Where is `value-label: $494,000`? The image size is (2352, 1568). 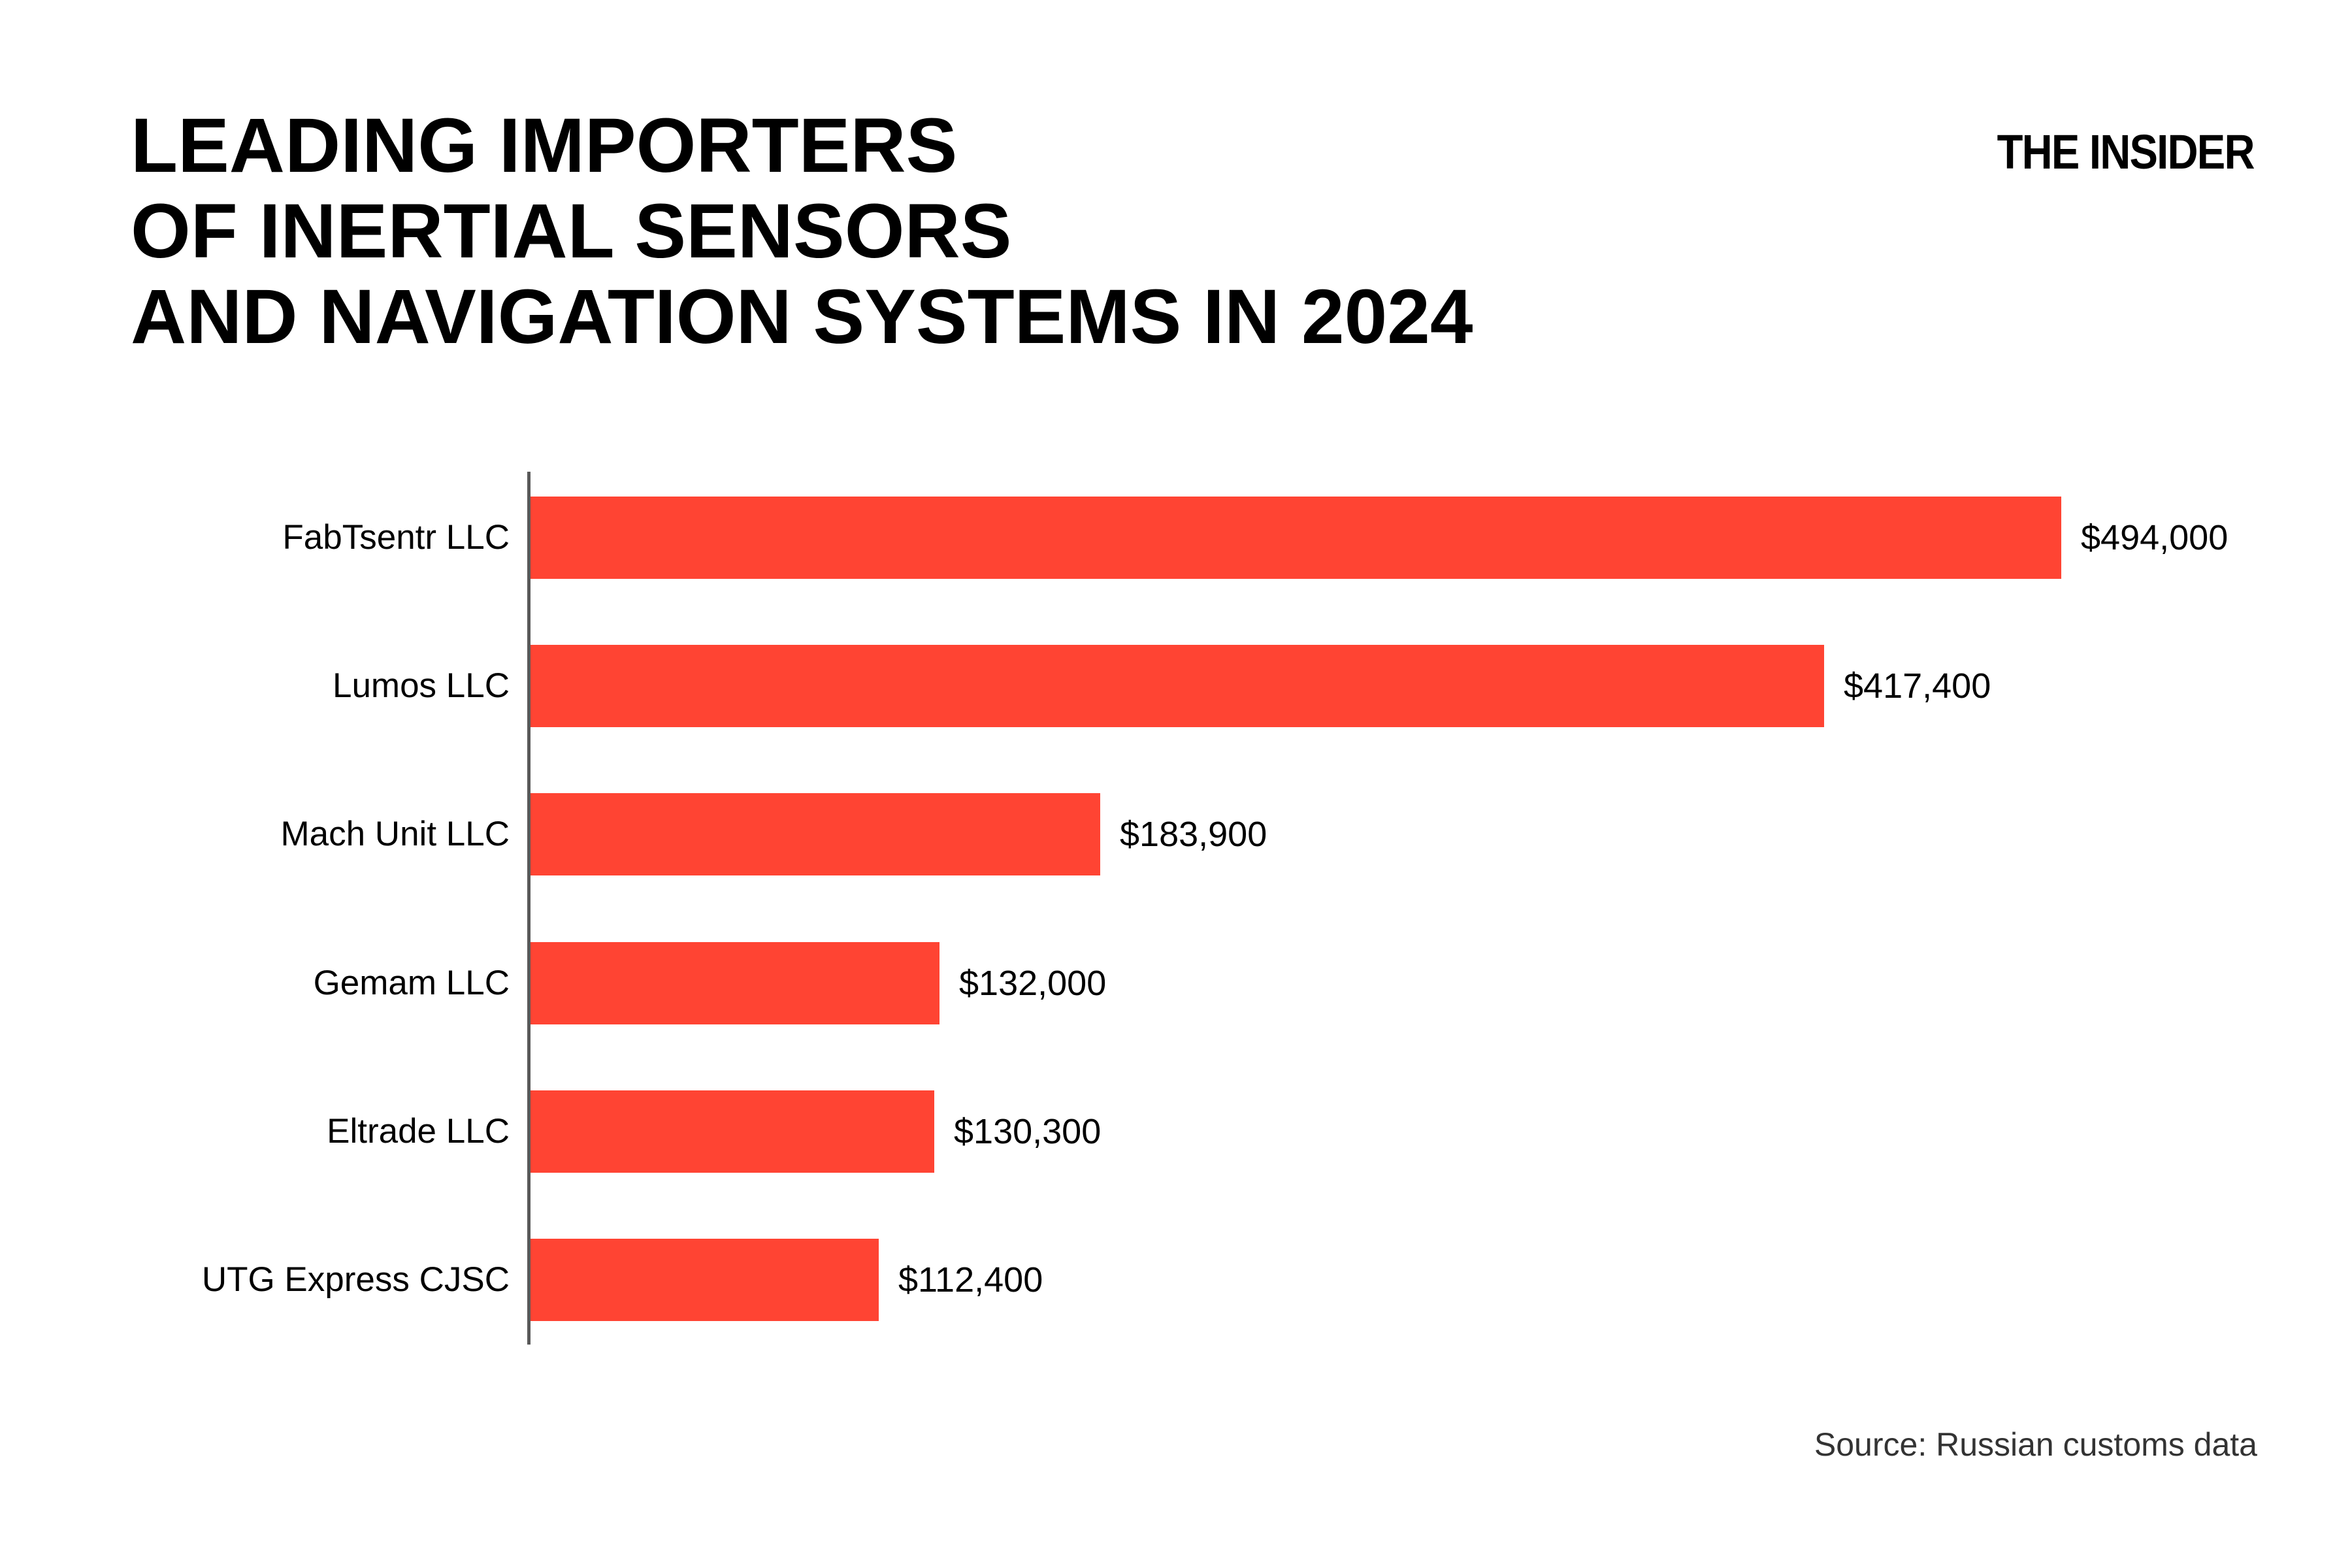
value-label: $494,000 is located at coordinates (2155, 537).